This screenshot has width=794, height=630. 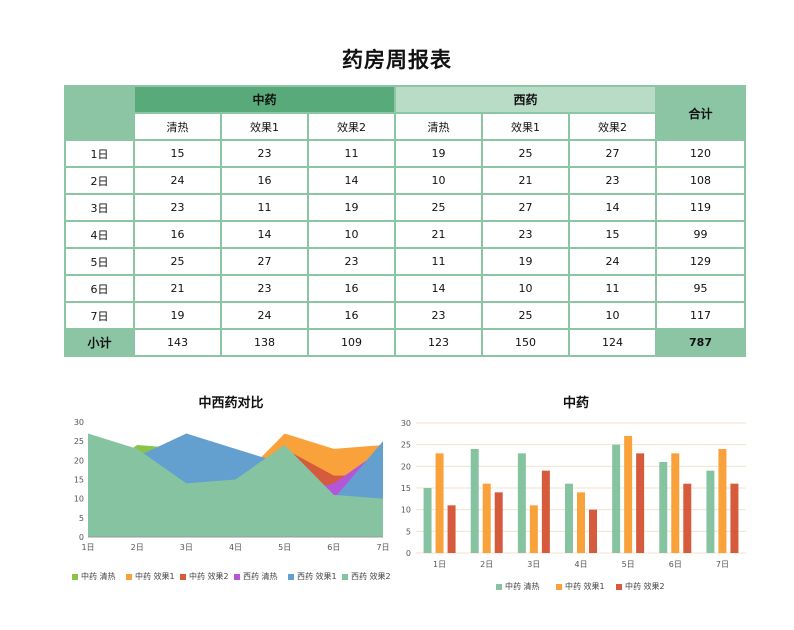 I want to click on grand-total: 787, so click(x=700, y=342).